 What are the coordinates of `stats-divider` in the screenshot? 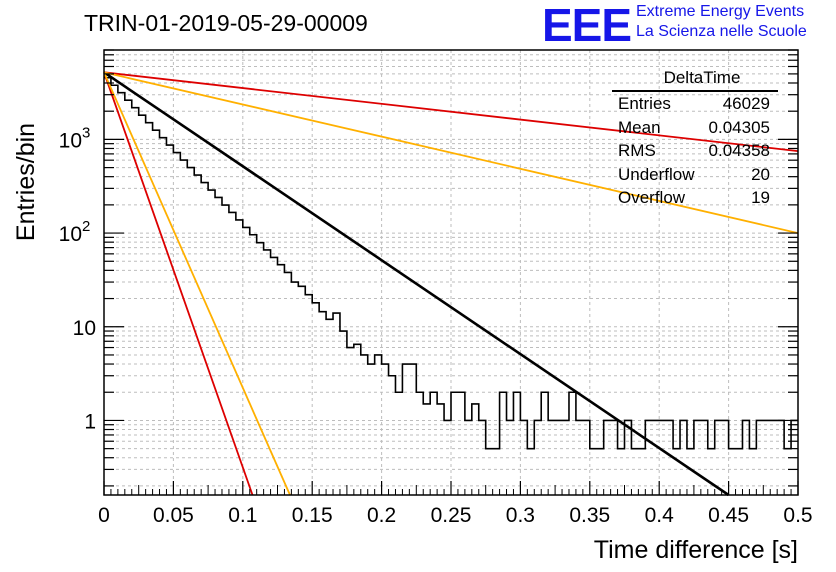 It's located at (695, 91).